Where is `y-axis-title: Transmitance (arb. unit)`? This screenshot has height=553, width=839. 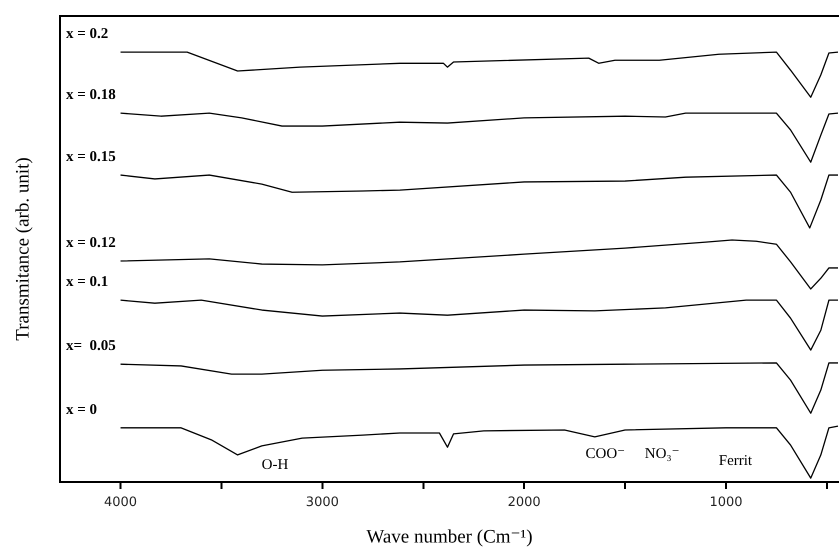 y-axis-title: Transmitance (arb. unit) is located at coordinates (23, 249).